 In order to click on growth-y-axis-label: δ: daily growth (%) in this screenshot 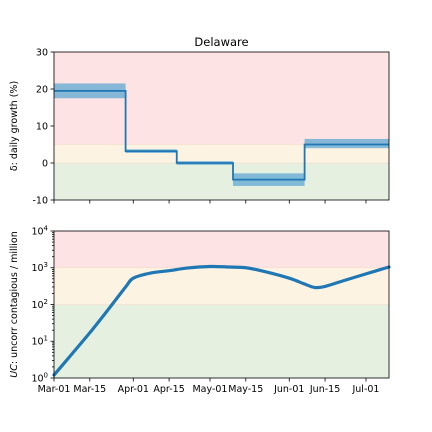, I will do `click(14, 126)`.